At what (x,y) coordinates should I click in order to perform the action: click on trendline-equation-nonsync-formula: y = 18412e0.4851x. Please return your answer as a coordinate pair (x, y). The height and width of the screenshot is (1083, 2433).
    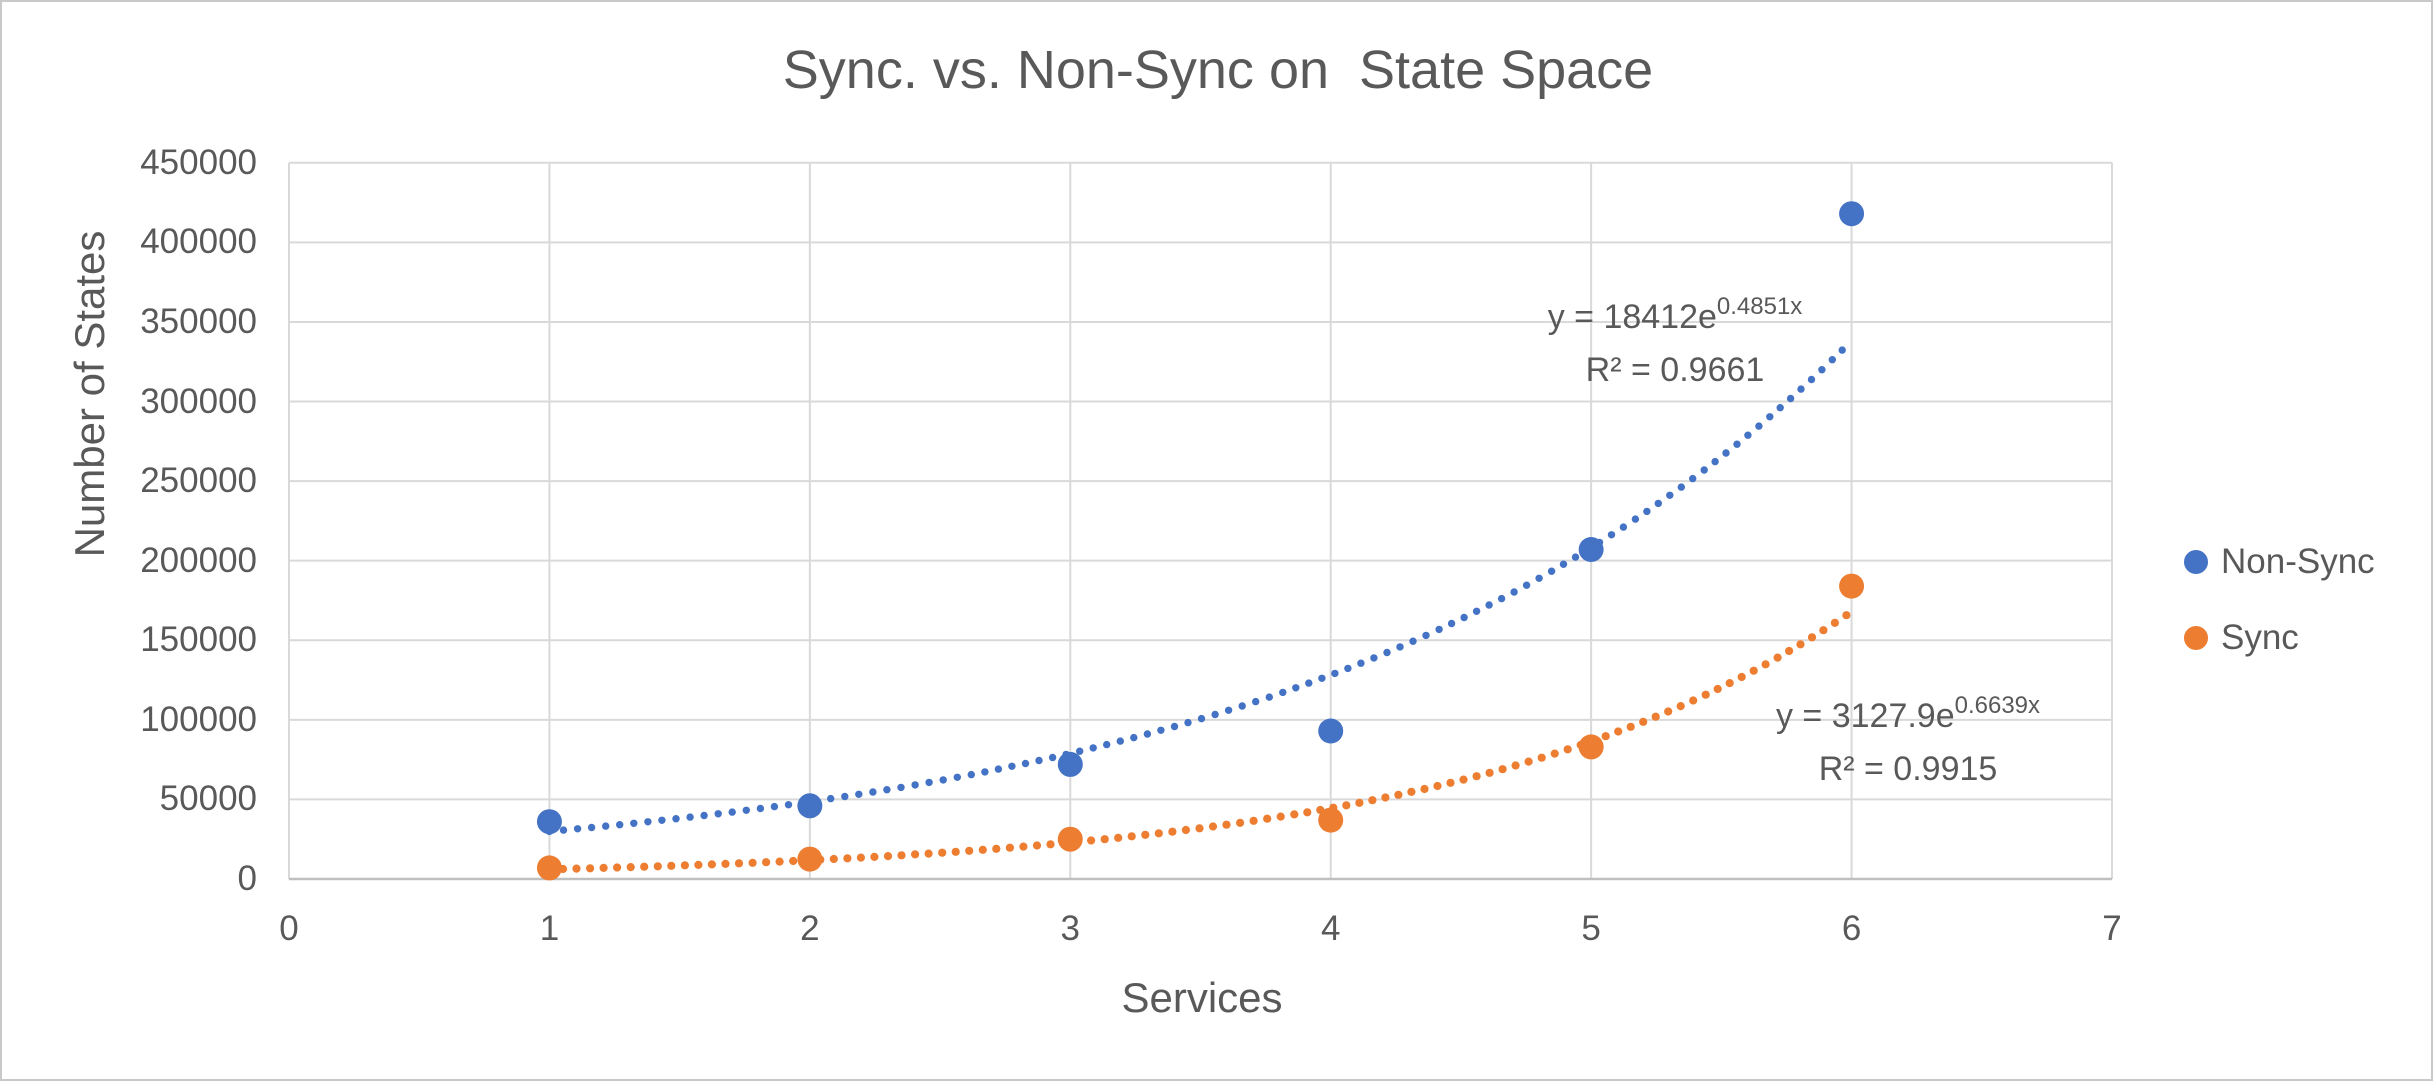
    Looking at the image, I should click on (1675, 315).